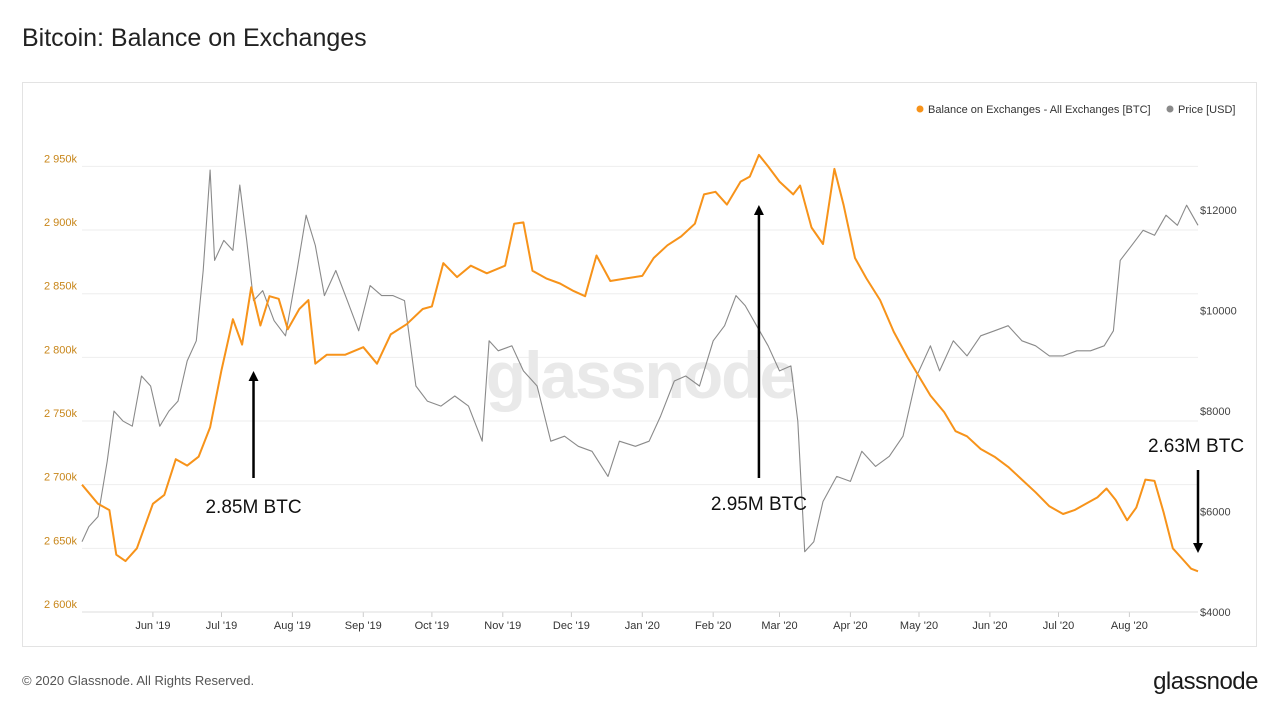  I want to click on x-tick-label: Feb '20, so click(713, 626).